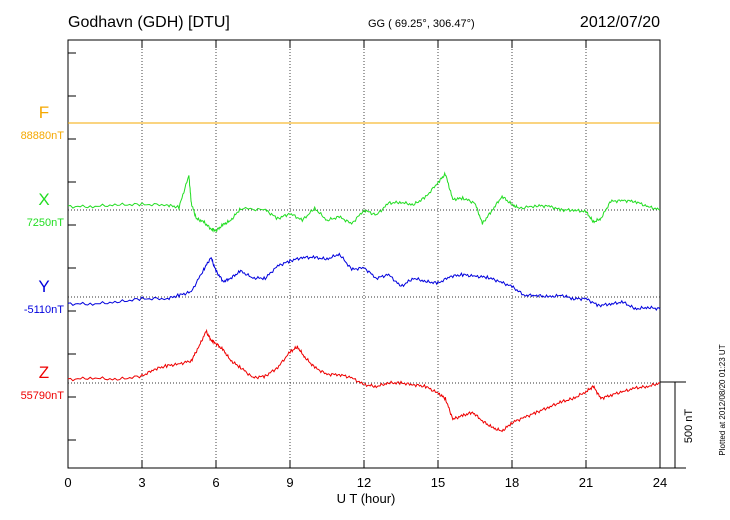  What do you see at coordinates (215, 482) in the screenshot?
I see `x-tick-label-6: 6` at bounding box center [215, 482].